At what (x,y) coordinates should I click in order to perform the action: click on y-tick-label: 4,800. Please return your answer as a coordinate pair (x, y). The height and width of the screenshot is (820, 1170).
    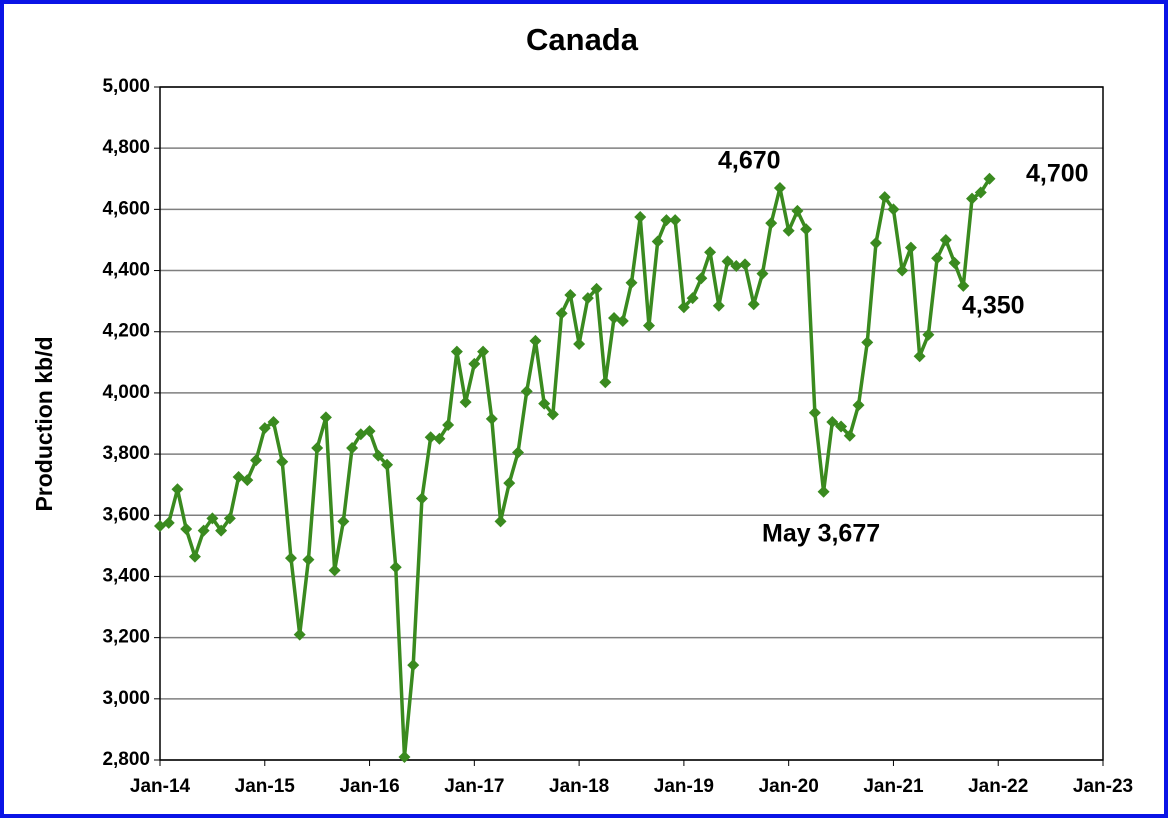
    Looking at the image, I should click on (126, 147).